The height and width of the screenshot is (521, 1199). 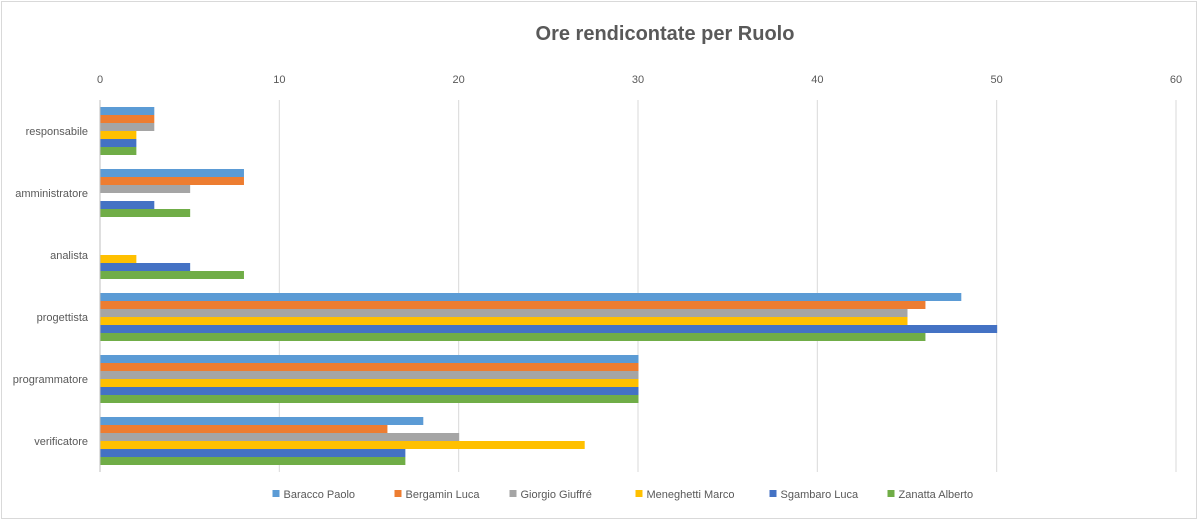 I want to click on x-tick-label: 60, so click(x=1176, y=80).